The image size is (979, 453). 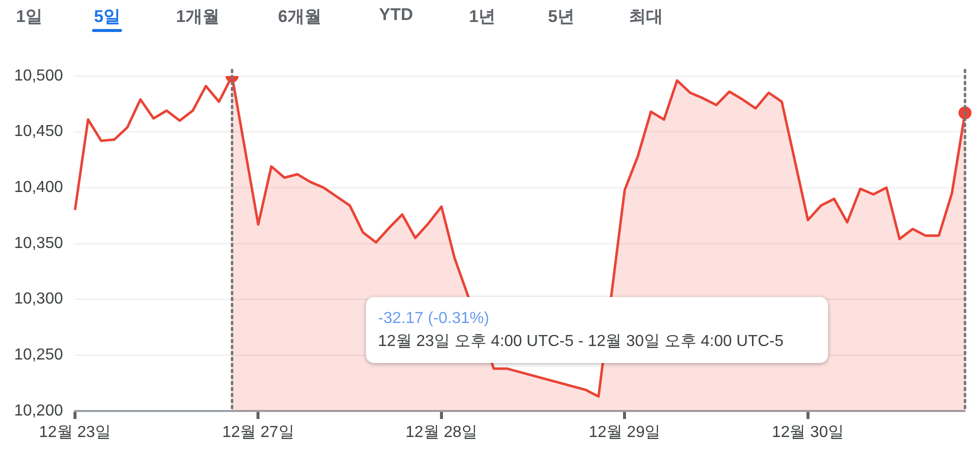 What do you see at coordinates (561, 17) in the screenshot?
I see `text: 5년` at bounding box center [561, 17].